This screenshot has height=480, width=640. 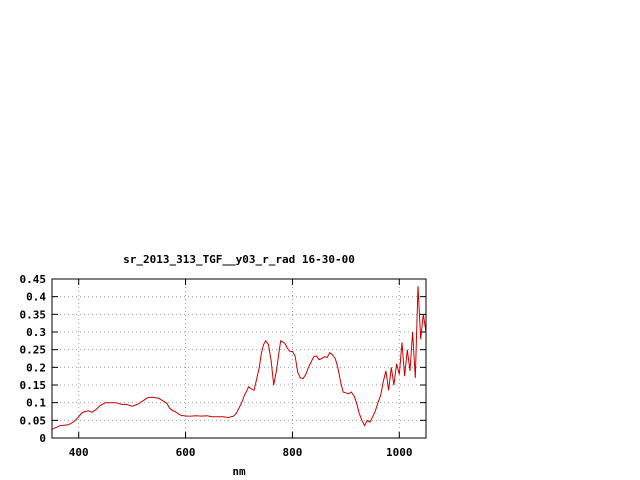 What do you see at coordinates (36, 332) in the screenshot?
I see `y-tick-label: 0.3` at bounding box center [36, 332].